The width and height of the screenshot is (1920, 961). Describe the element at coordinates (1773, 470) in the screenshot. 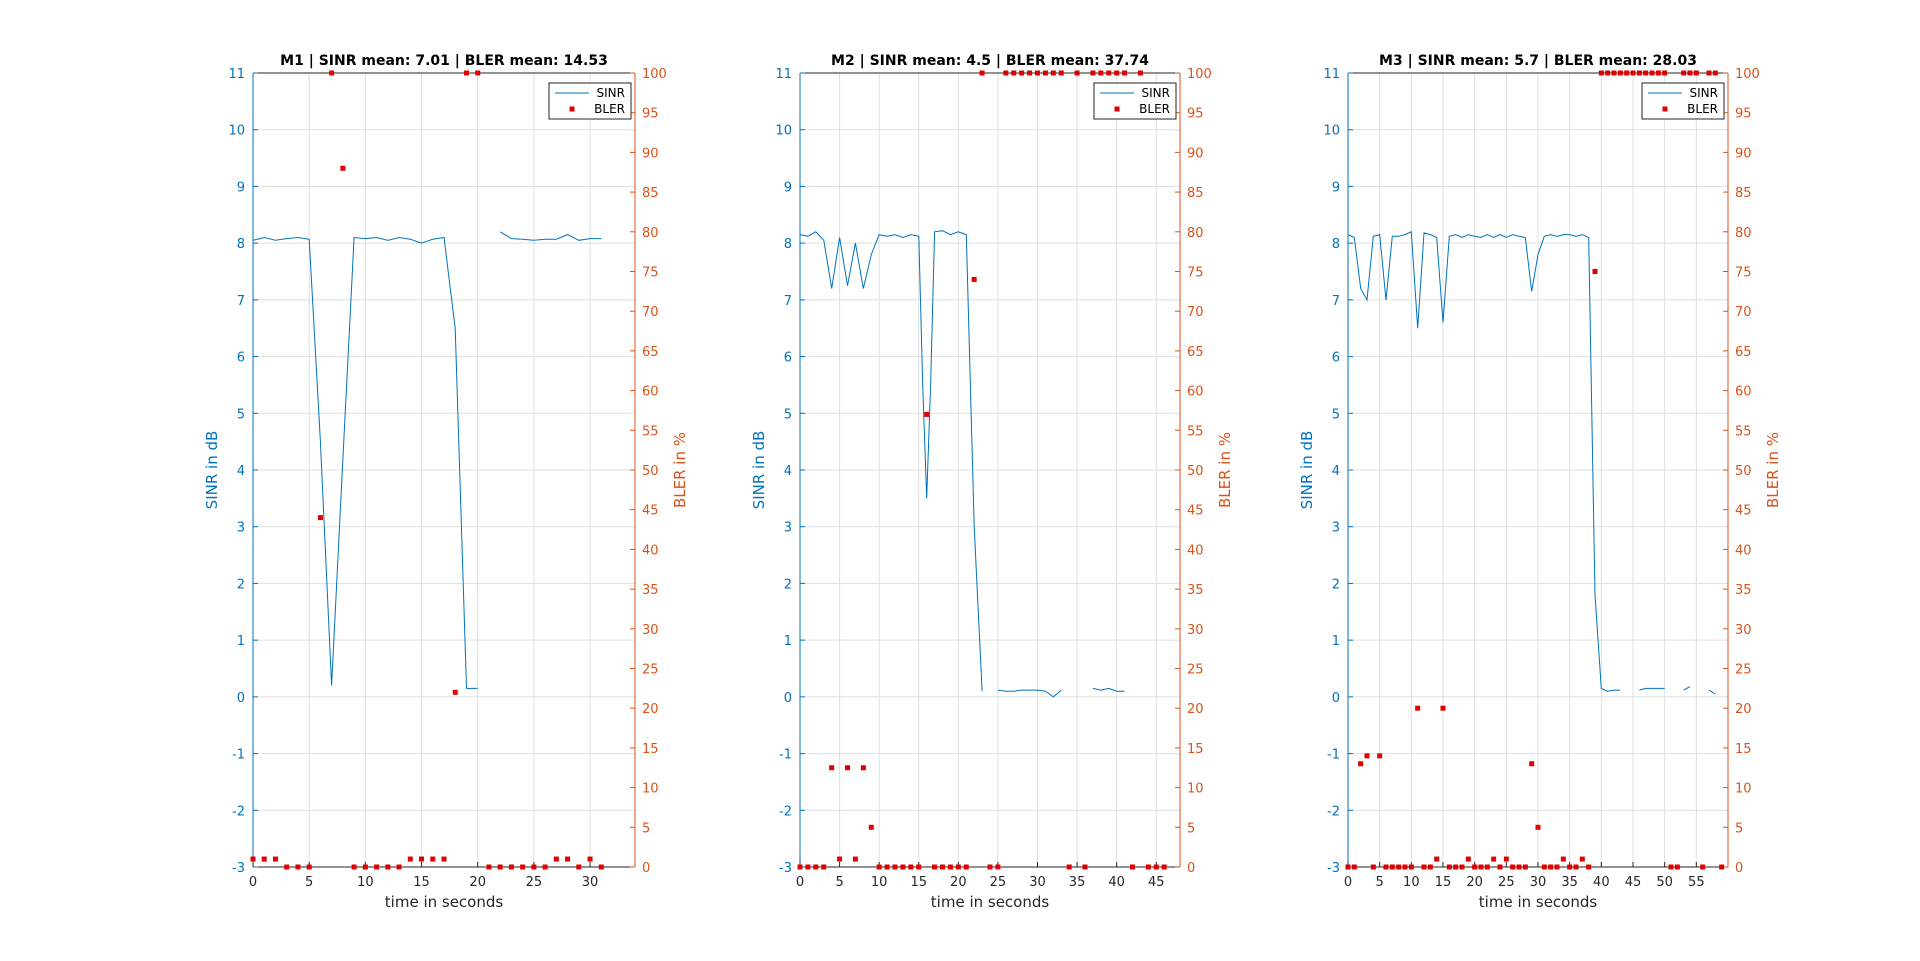

I see `y2-axis-label: BLER in %` at that location.